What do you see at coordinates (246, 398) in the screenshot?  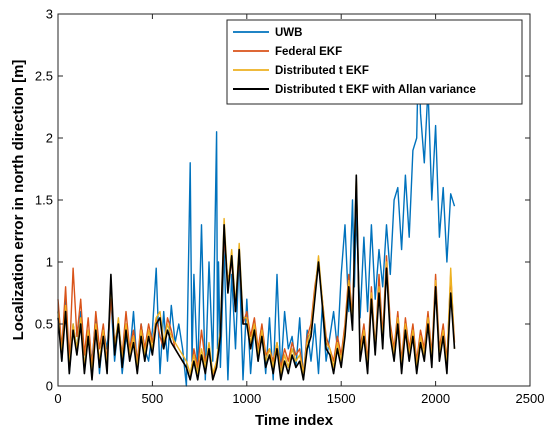 I see `x-tick-label: 1000` at bounding box center [246, 398].